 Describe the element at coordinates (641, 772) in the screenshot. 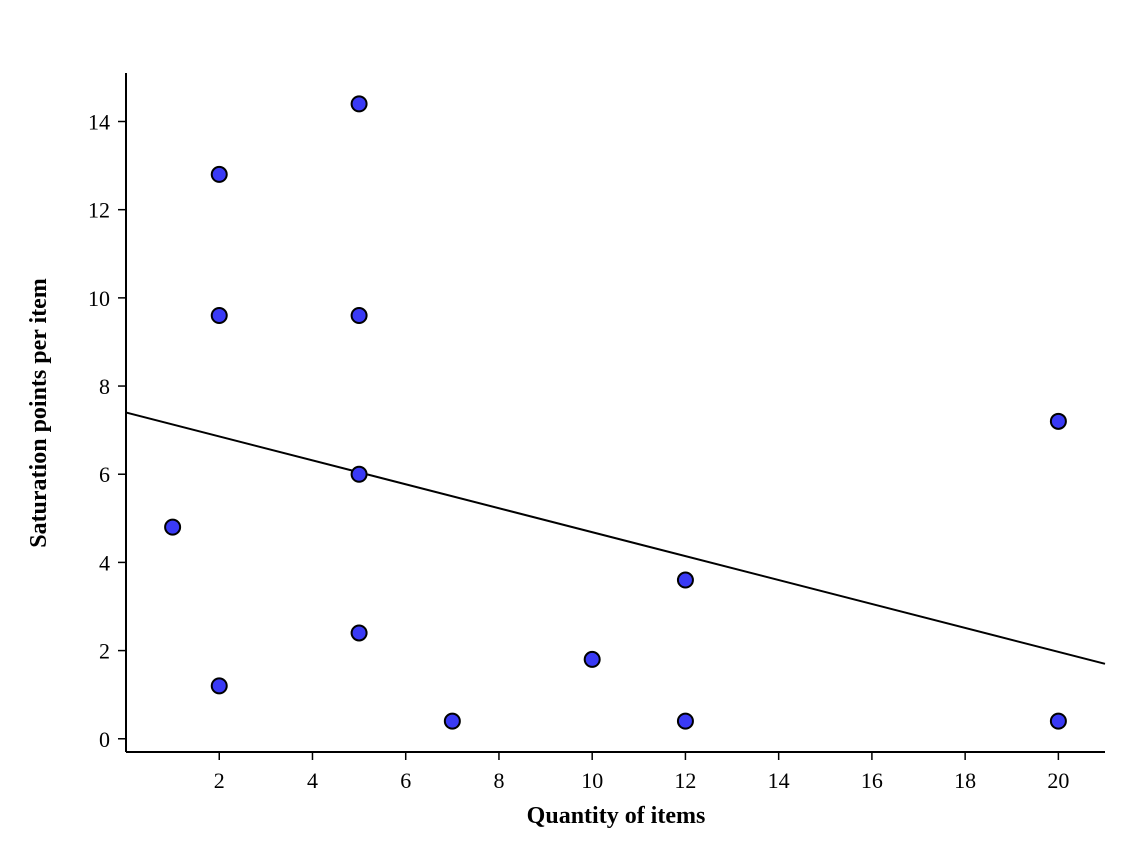

I see `x-axis-ticks: 2 4 6 8 10 12 14 16 18 20` at that location.